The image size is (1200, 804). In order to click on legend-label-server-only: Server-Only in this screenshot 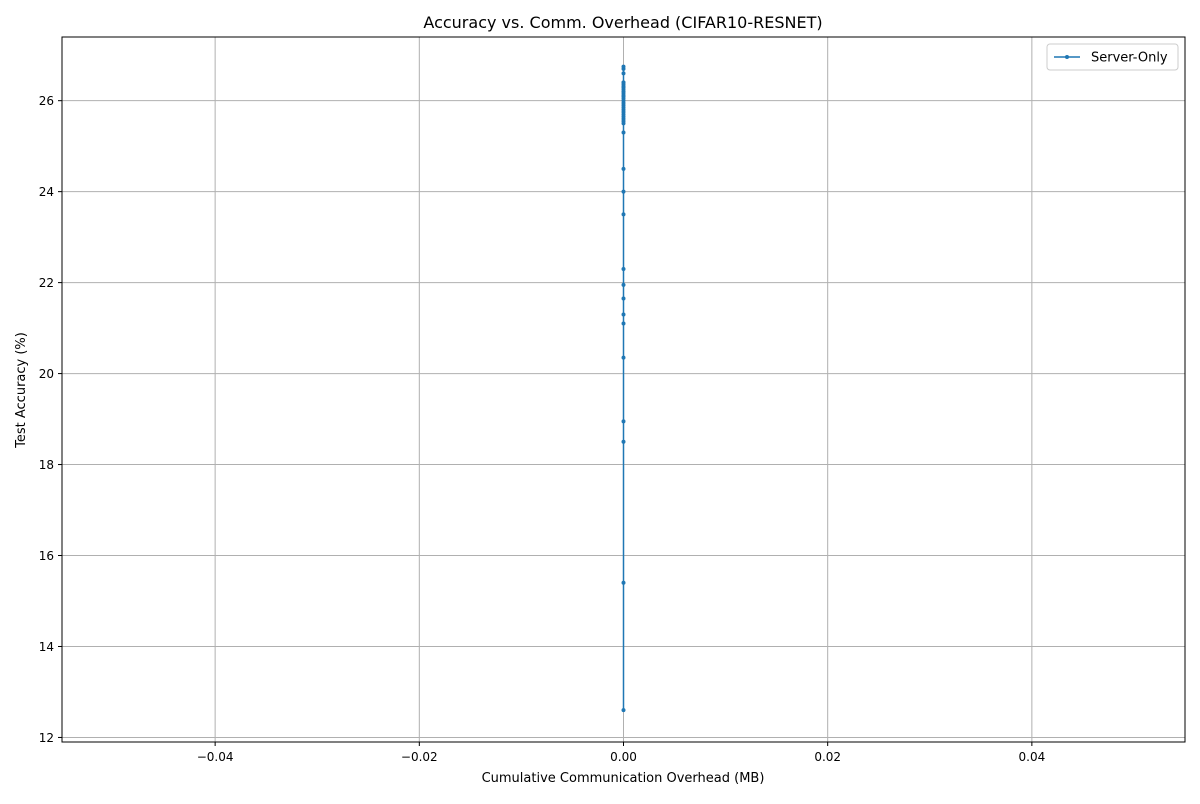, I will do `click(1129, 58)`.